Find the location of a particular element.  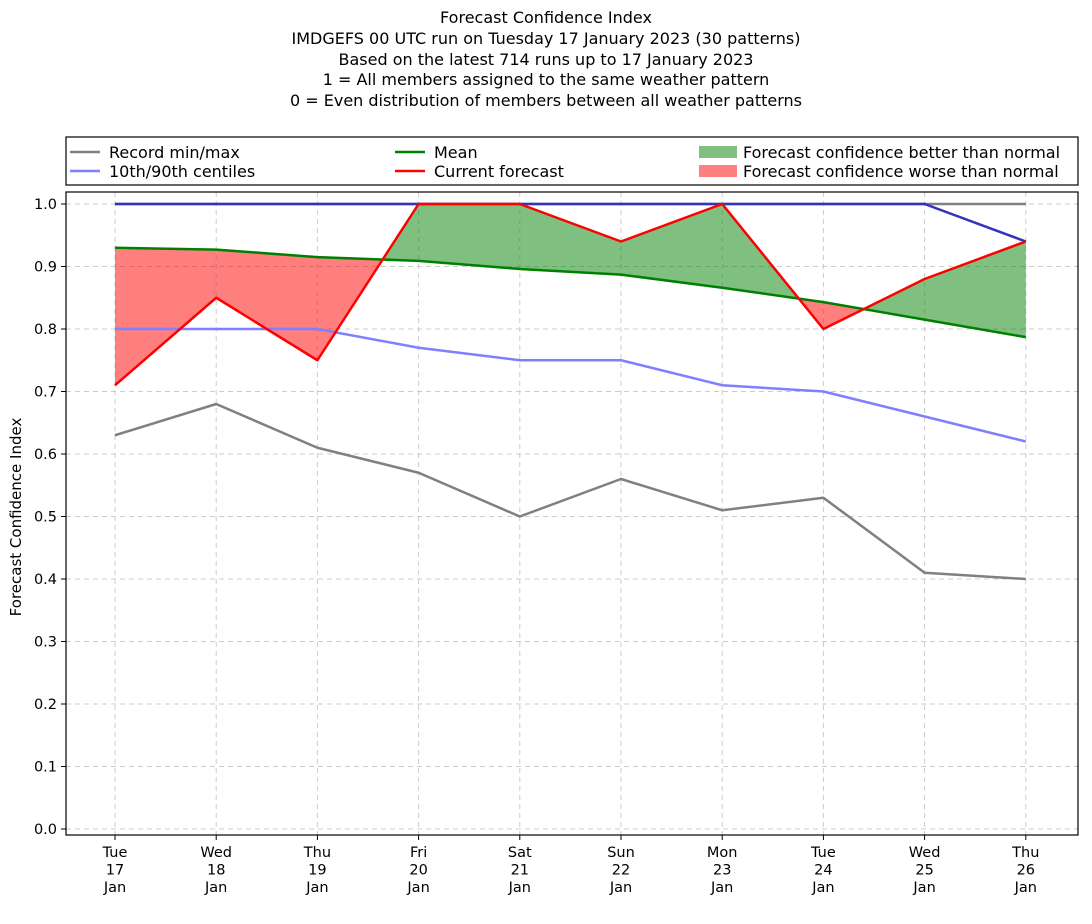

legend-label-current: Current forecast is located at coordinates (499, 171).